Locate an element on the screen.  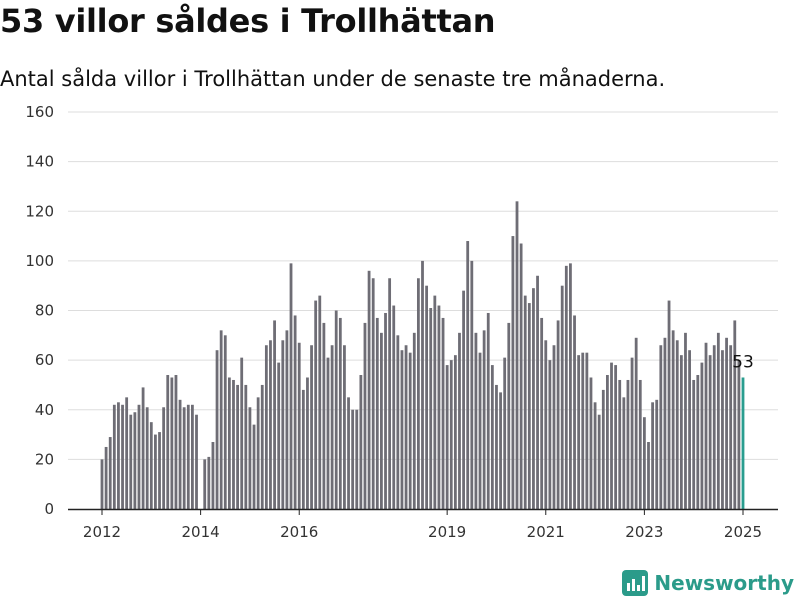
y-tick-label: 40 is located at coordinates (44, 410).